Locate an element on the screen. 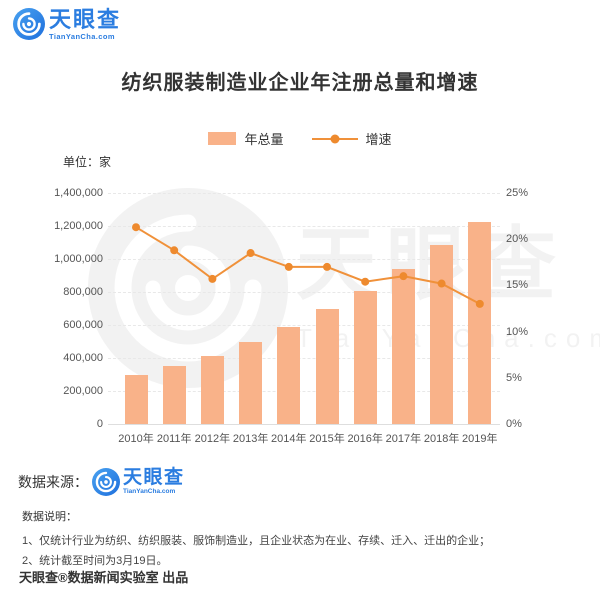  x-axis-label-2019年: 2019年 is located at coordinates (480, 439).